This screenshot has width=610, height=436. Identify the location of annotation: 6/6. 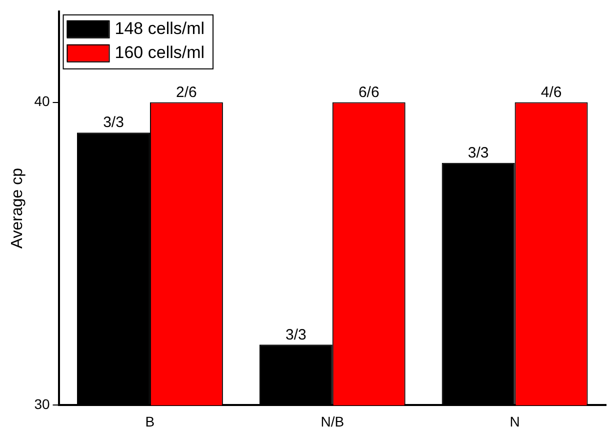
(369, 92).